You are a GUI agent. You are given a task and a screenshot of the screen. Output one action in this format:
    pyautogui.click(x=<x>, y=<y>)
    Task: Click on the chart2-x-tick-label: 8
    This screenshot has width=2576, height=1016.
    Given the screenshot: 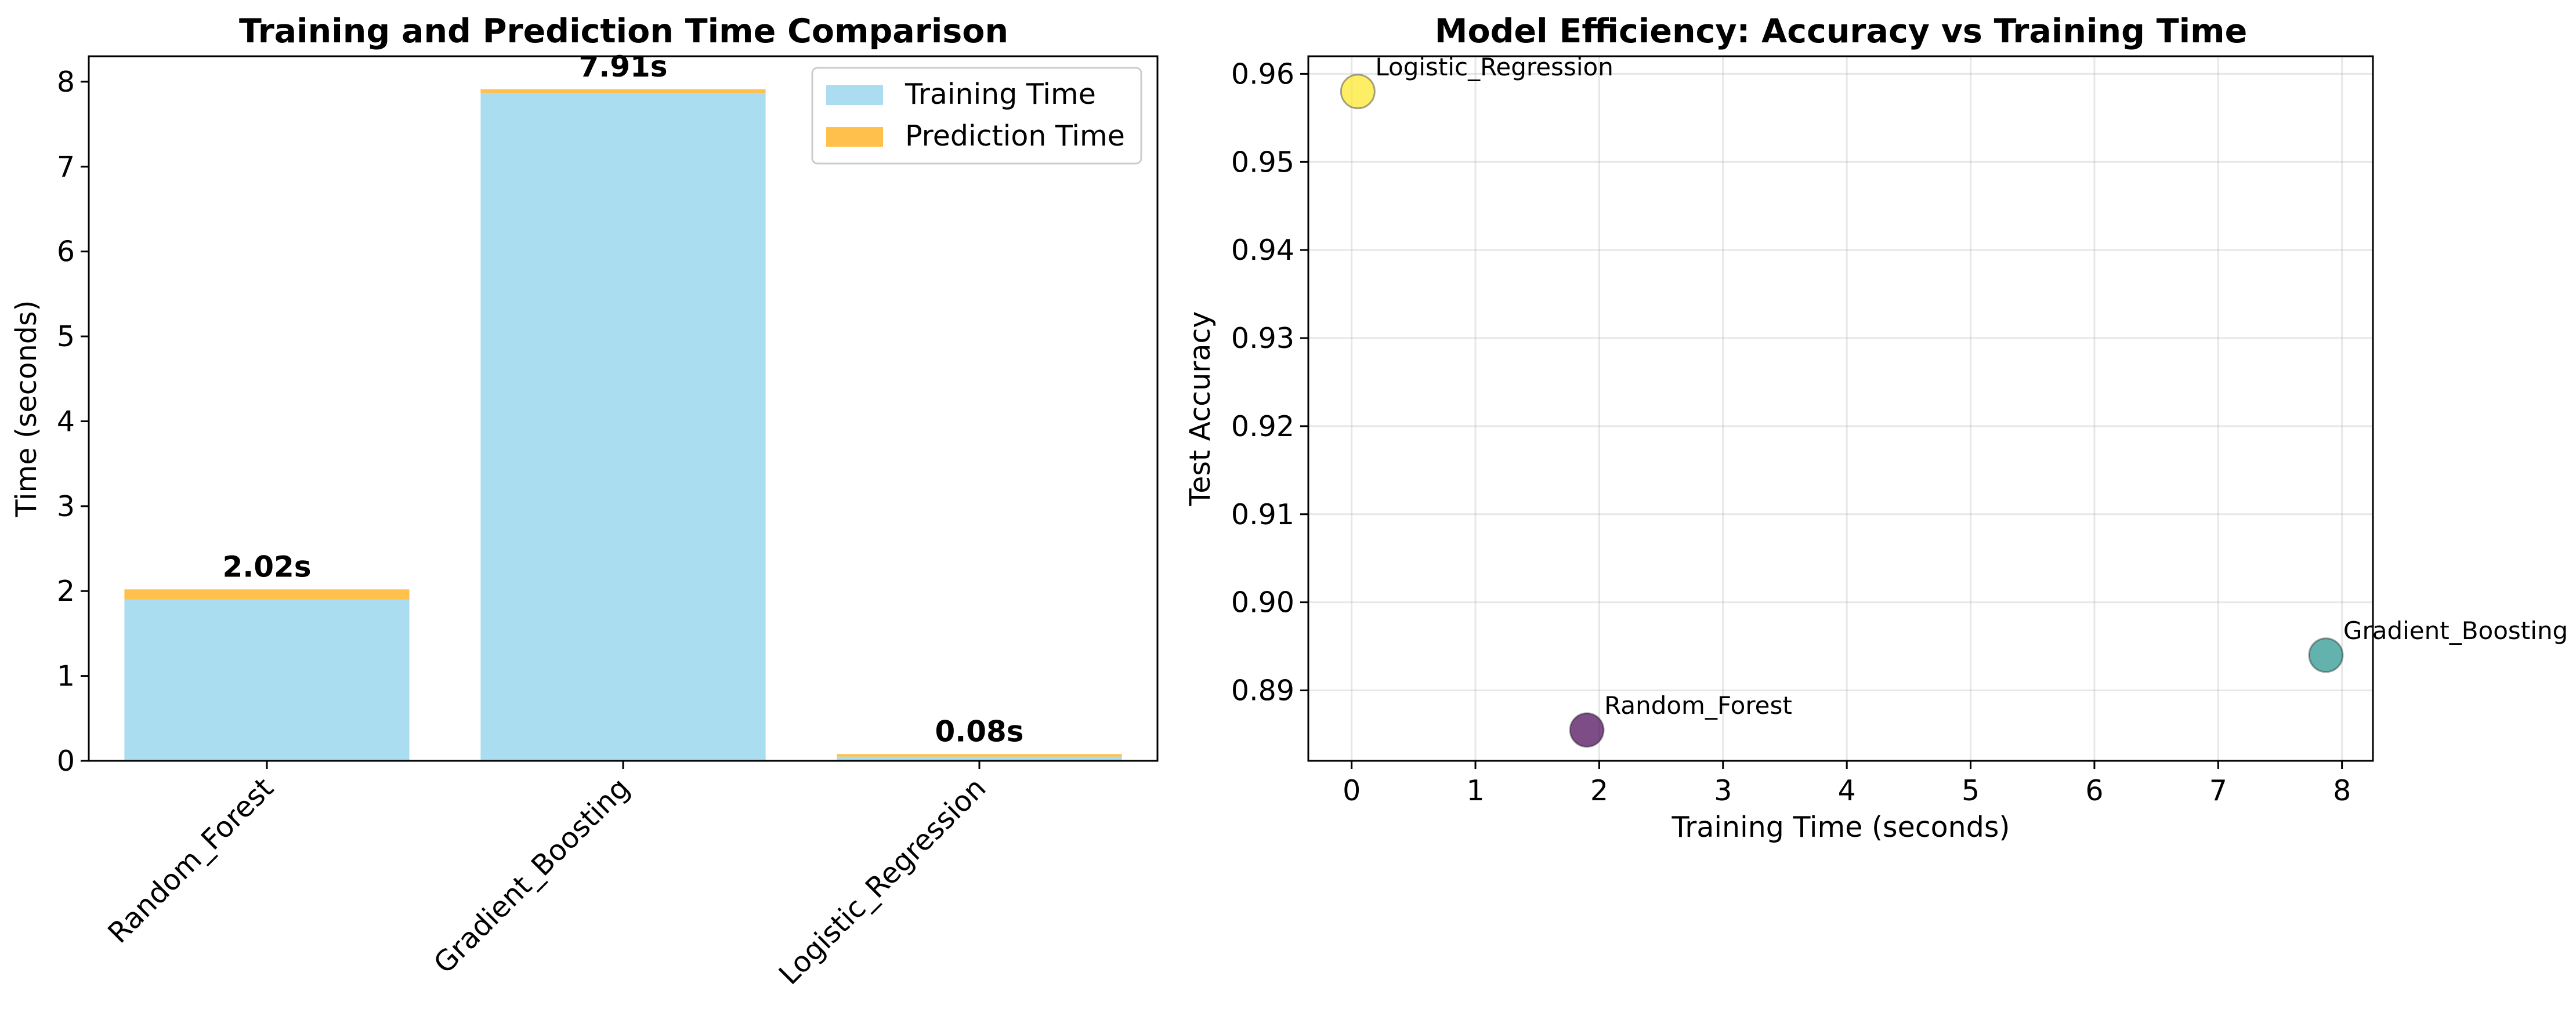 What is the action you would take?
    pyautogui.click(x=2342, y=791)
    